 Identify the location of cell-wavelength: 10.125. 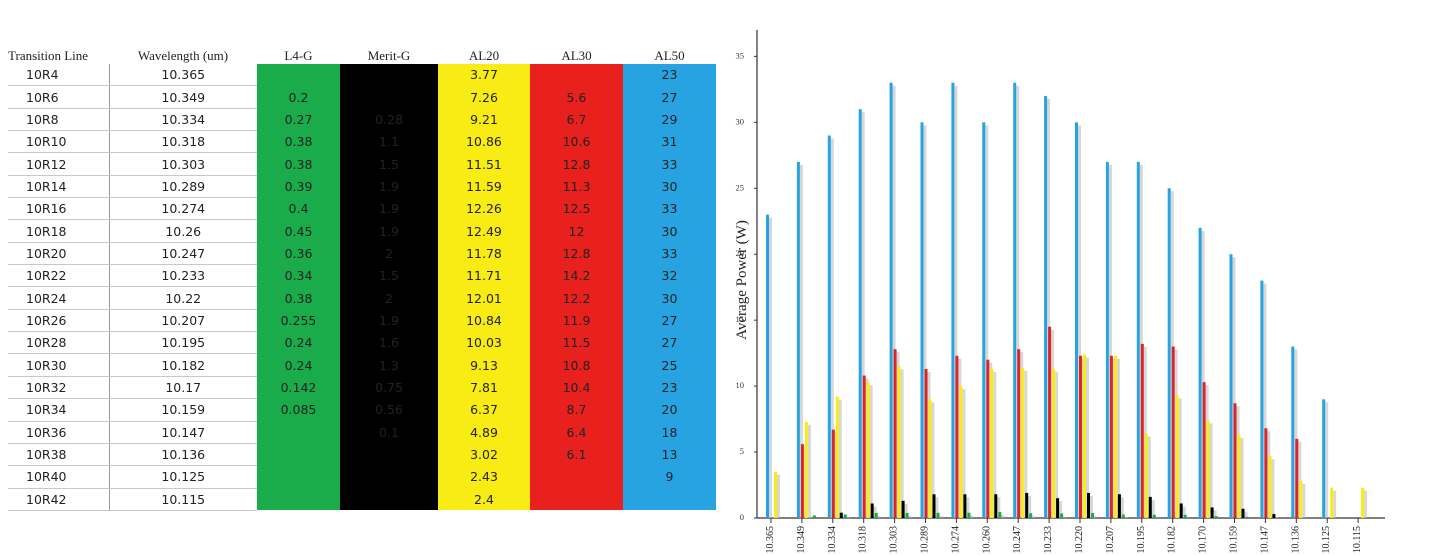
(183, 477).